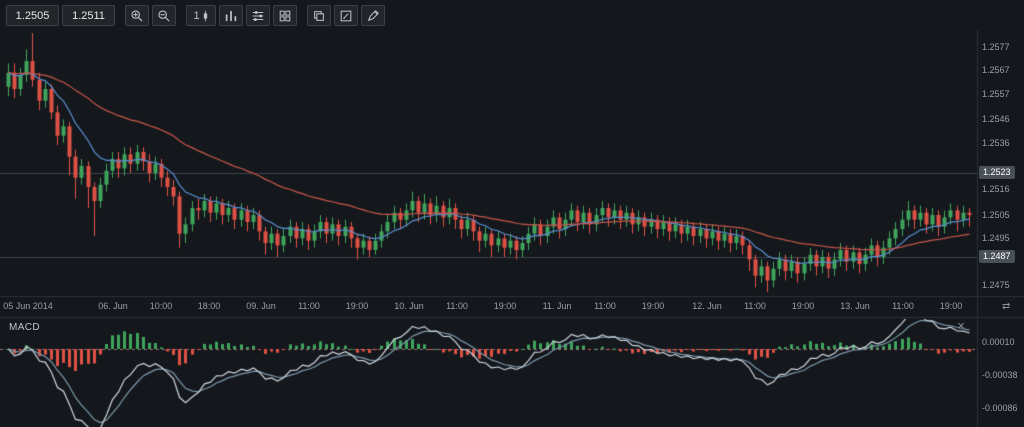 The image size is (1024, 427). I want to click on time-tick-label: 09. Jun, so click(261, 306).